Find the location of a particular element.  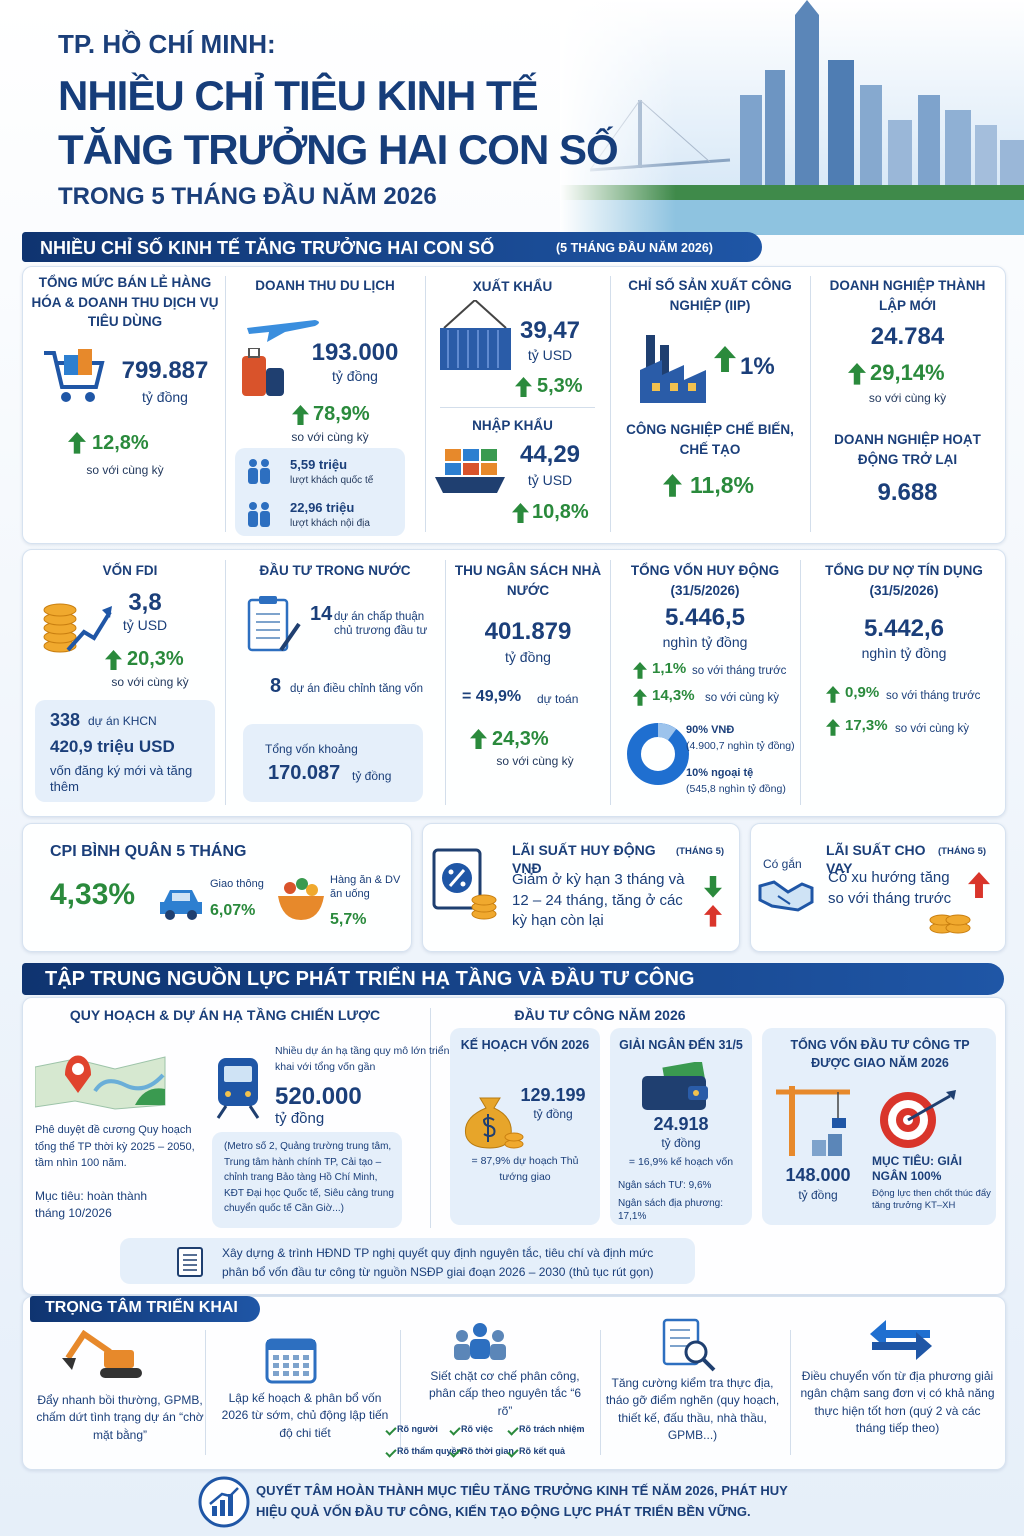

title: ĐẦU TƯ CÔNG NĂM 2026 is located at coordinates (600, 1015).